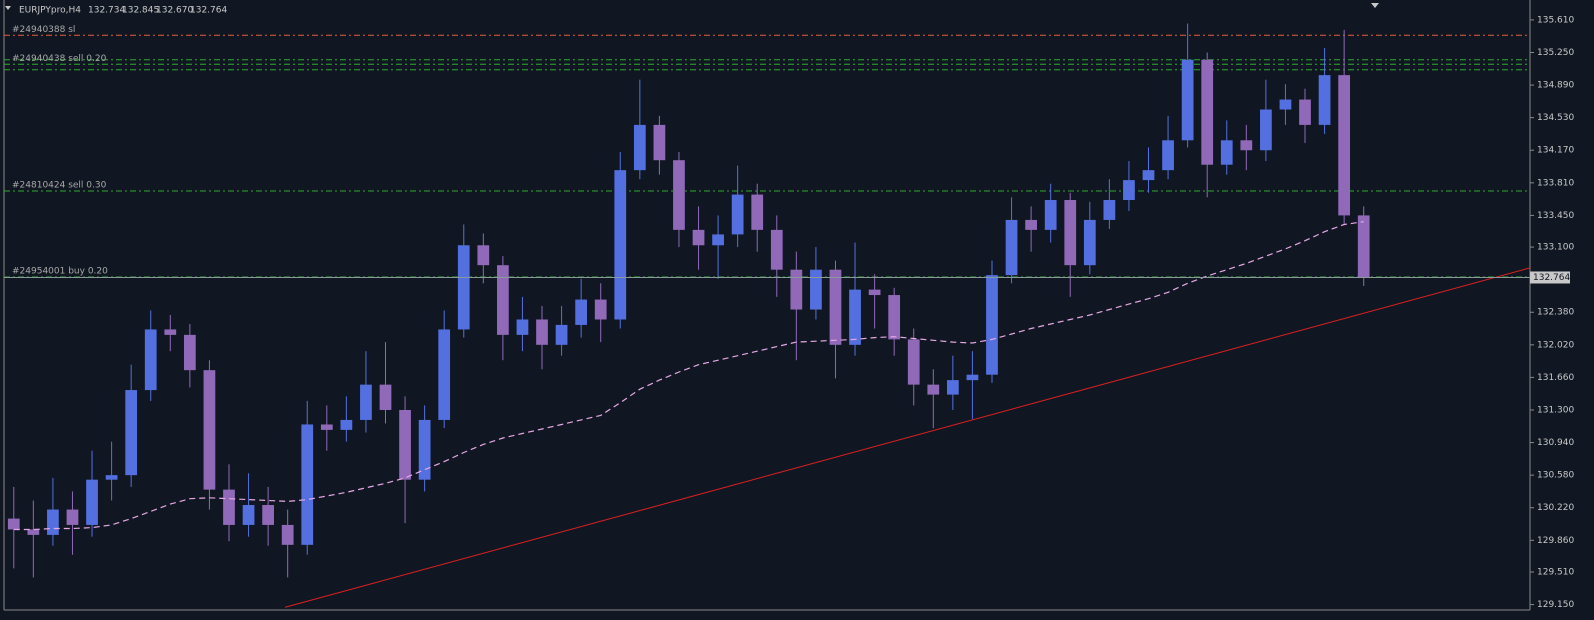 The image size is (1594, 620). I want to click on y-tick-label: 129.150, so click(1555, 605).